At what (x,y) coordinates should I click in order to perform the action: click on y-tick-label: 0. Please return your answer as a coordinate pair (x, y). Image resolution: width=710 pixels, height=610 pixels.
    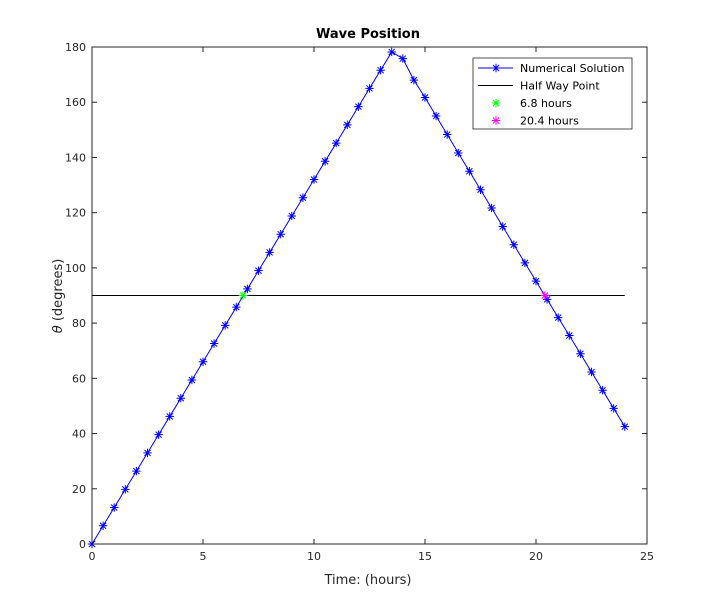
    Looking at the image, I should click on (82, 544).